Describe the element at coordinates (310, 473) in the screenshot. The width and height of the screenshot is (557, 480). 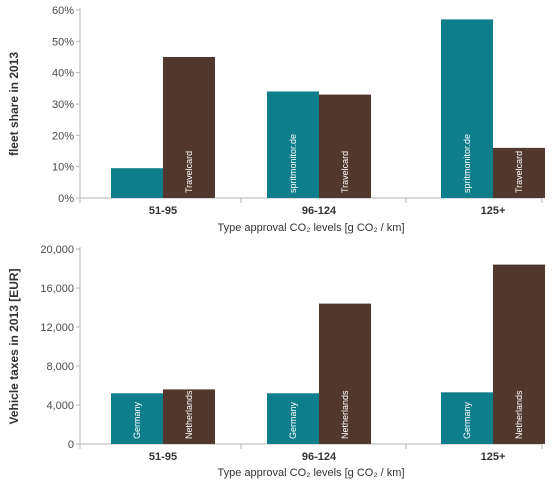
I see `chart2-x-axis-title: Type approval CO₂ levels [g CO₂ / km]` at that location.